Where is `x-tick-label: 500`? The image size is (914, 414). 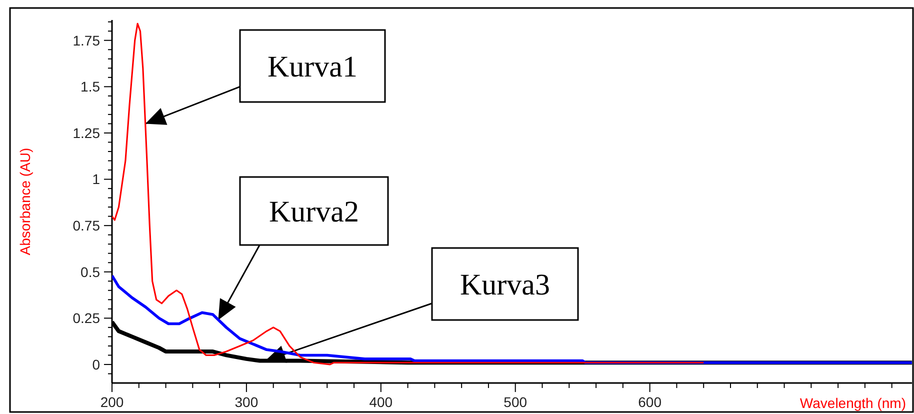
x-tick-label: 500 is located at coordinates (516, 402).